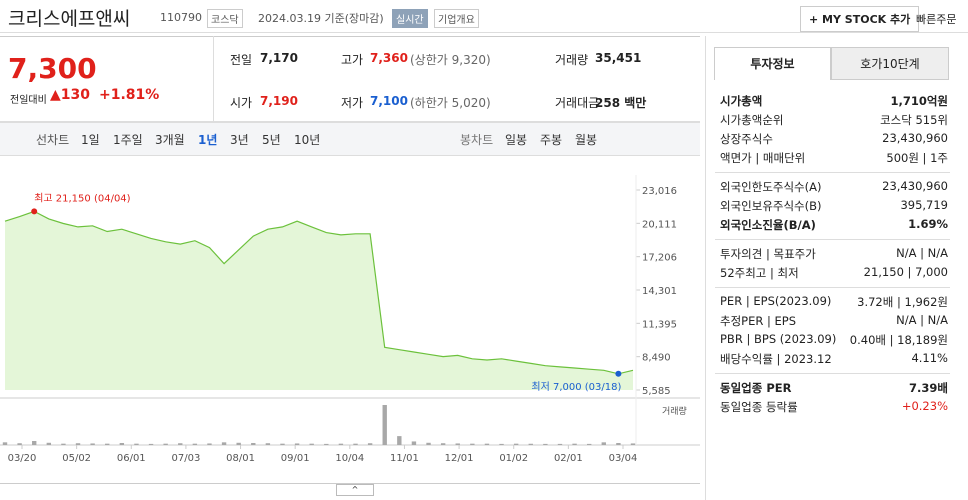 This screenshot has height=500, width=968. What do you see at coordinates (902, 302) in the screenshot?
I see `info-value: 3.72배 | 1,962원` at bounding box center [902, 302].